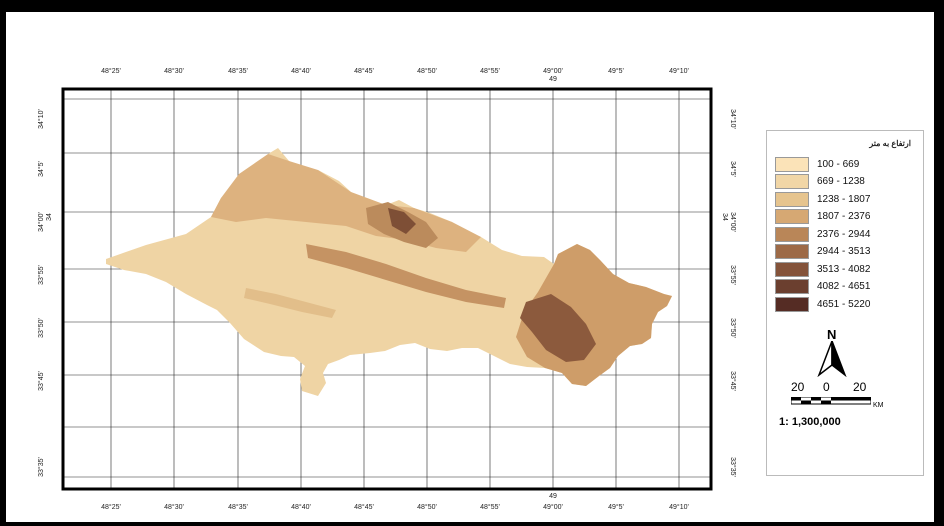  What do you see at coordinates (41, 381) in the screenshot?
I see `left-latitude-label: 33°45'` at bounding box center [41, 381].